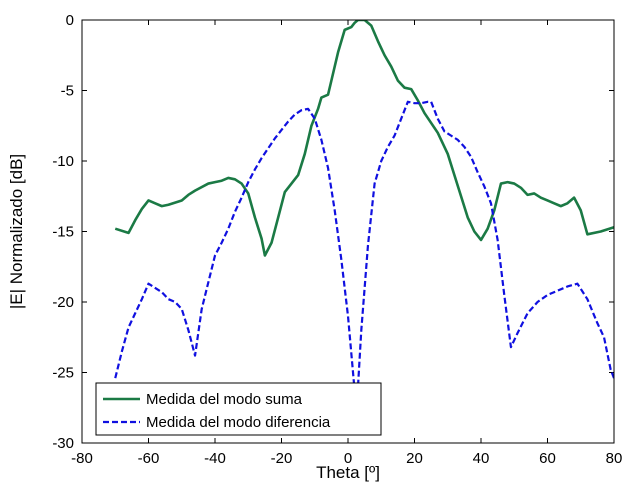 Image resolution: width=640 pixels, height=494 pixels. What do you see at coordinates (63, 232) in the screenshot?
I see `y-tick-label: -15` at bounding box center [63, 232].